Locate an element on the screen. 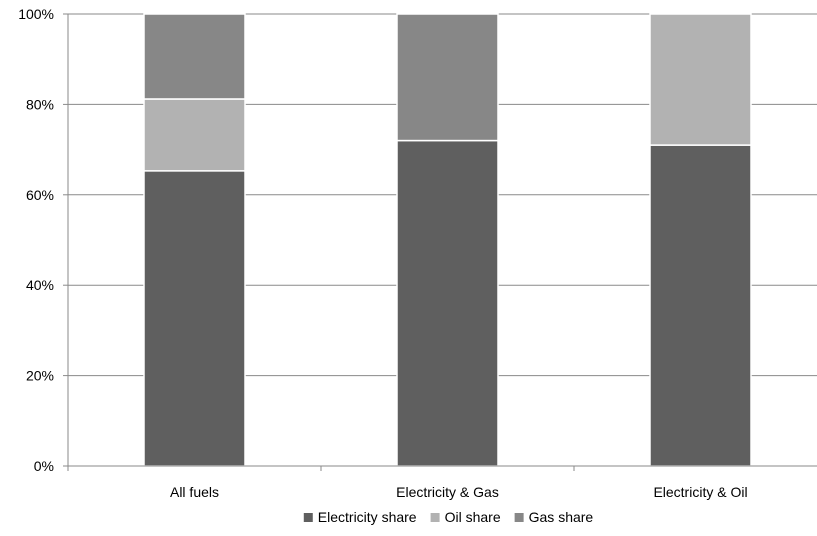 Image resolution: width=817 pixels, height=536 pixels. y-tick-label: 60% is located at coordinates (40, 195).